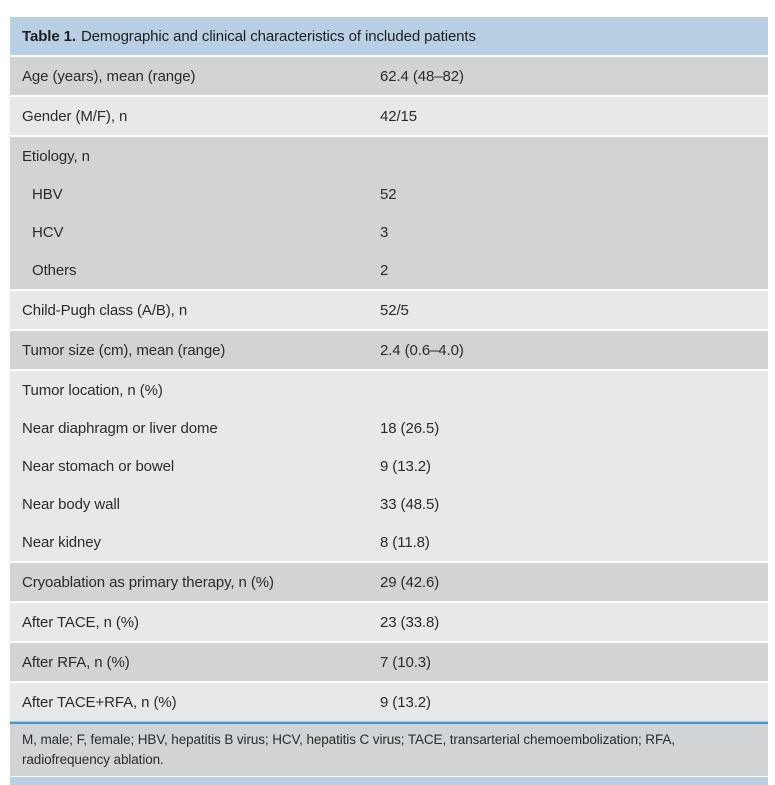  I want to click on table-number: Table 1., so click(49, 36).